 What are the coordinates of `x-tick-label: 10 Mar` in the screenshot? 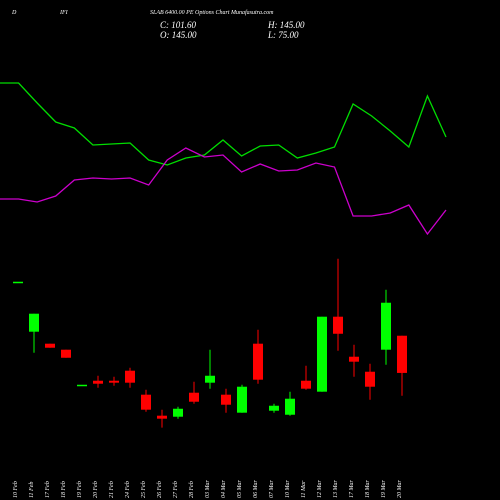 It's located at (288, 489).